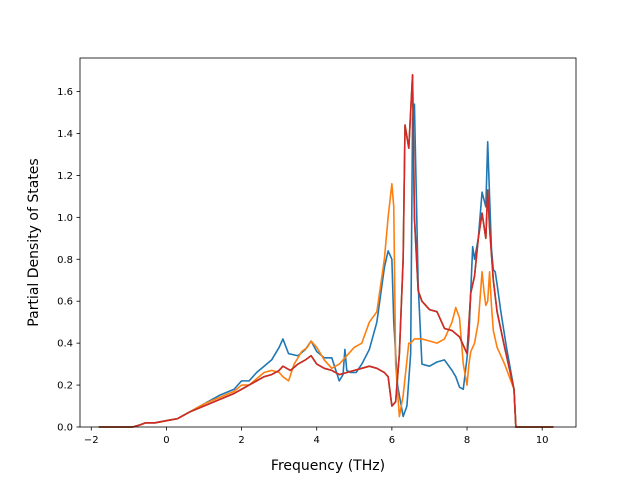 The width and height of the screenshot is (640, 480). I want to click on x-tick-label: 10, so click(542, 440).